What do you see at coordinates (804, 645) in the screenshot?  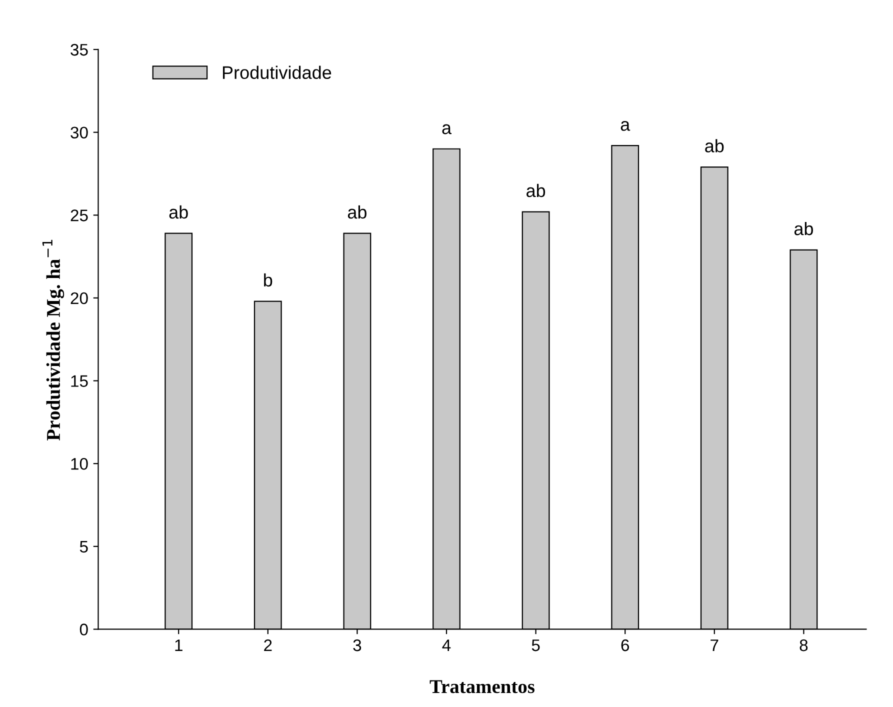 I see `x-tick-label: 8` at bounding box center [804, 645].